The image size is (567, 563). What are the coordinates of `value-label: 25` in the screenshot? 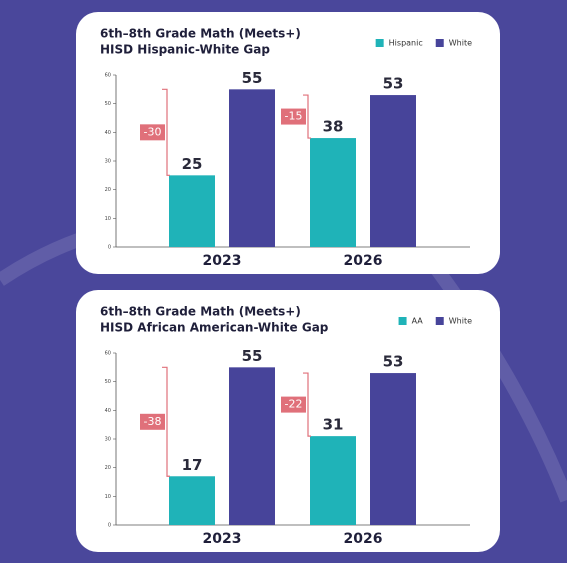 It's located at (192, 164).